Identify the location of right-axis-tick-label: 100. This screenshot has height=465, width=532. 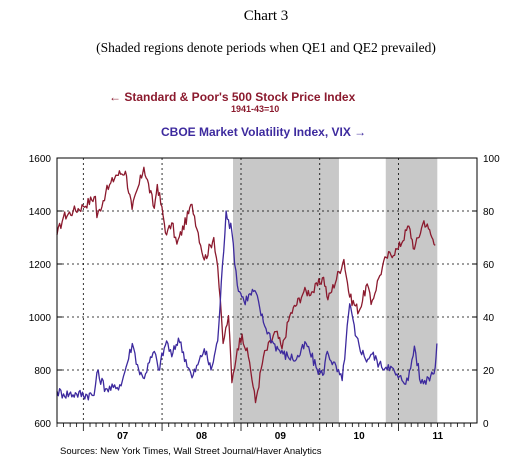
(491, 159).